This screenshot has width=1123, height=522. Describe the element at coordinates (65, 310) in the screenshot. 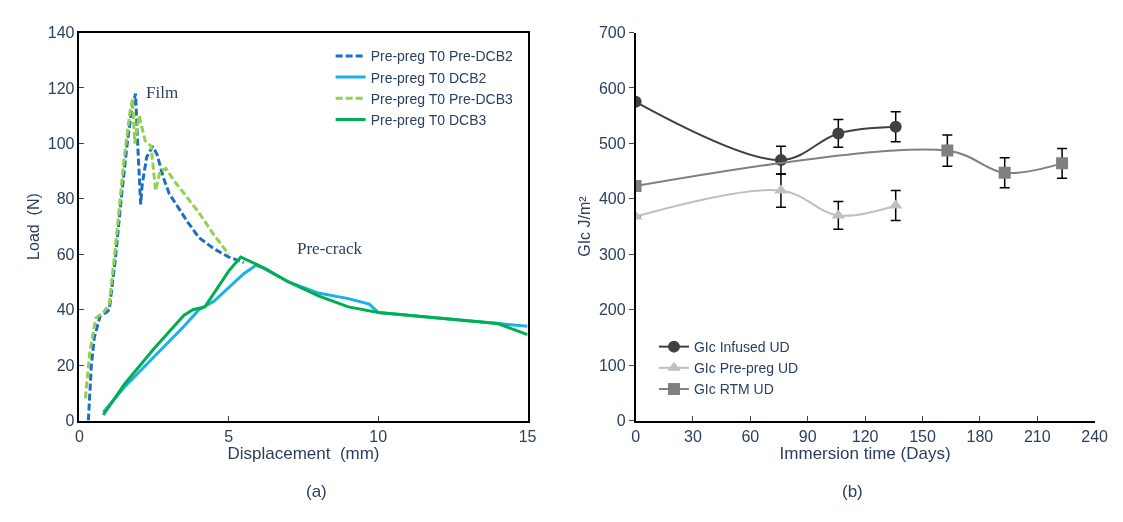

I see `y-tick-label: 40` at that location.